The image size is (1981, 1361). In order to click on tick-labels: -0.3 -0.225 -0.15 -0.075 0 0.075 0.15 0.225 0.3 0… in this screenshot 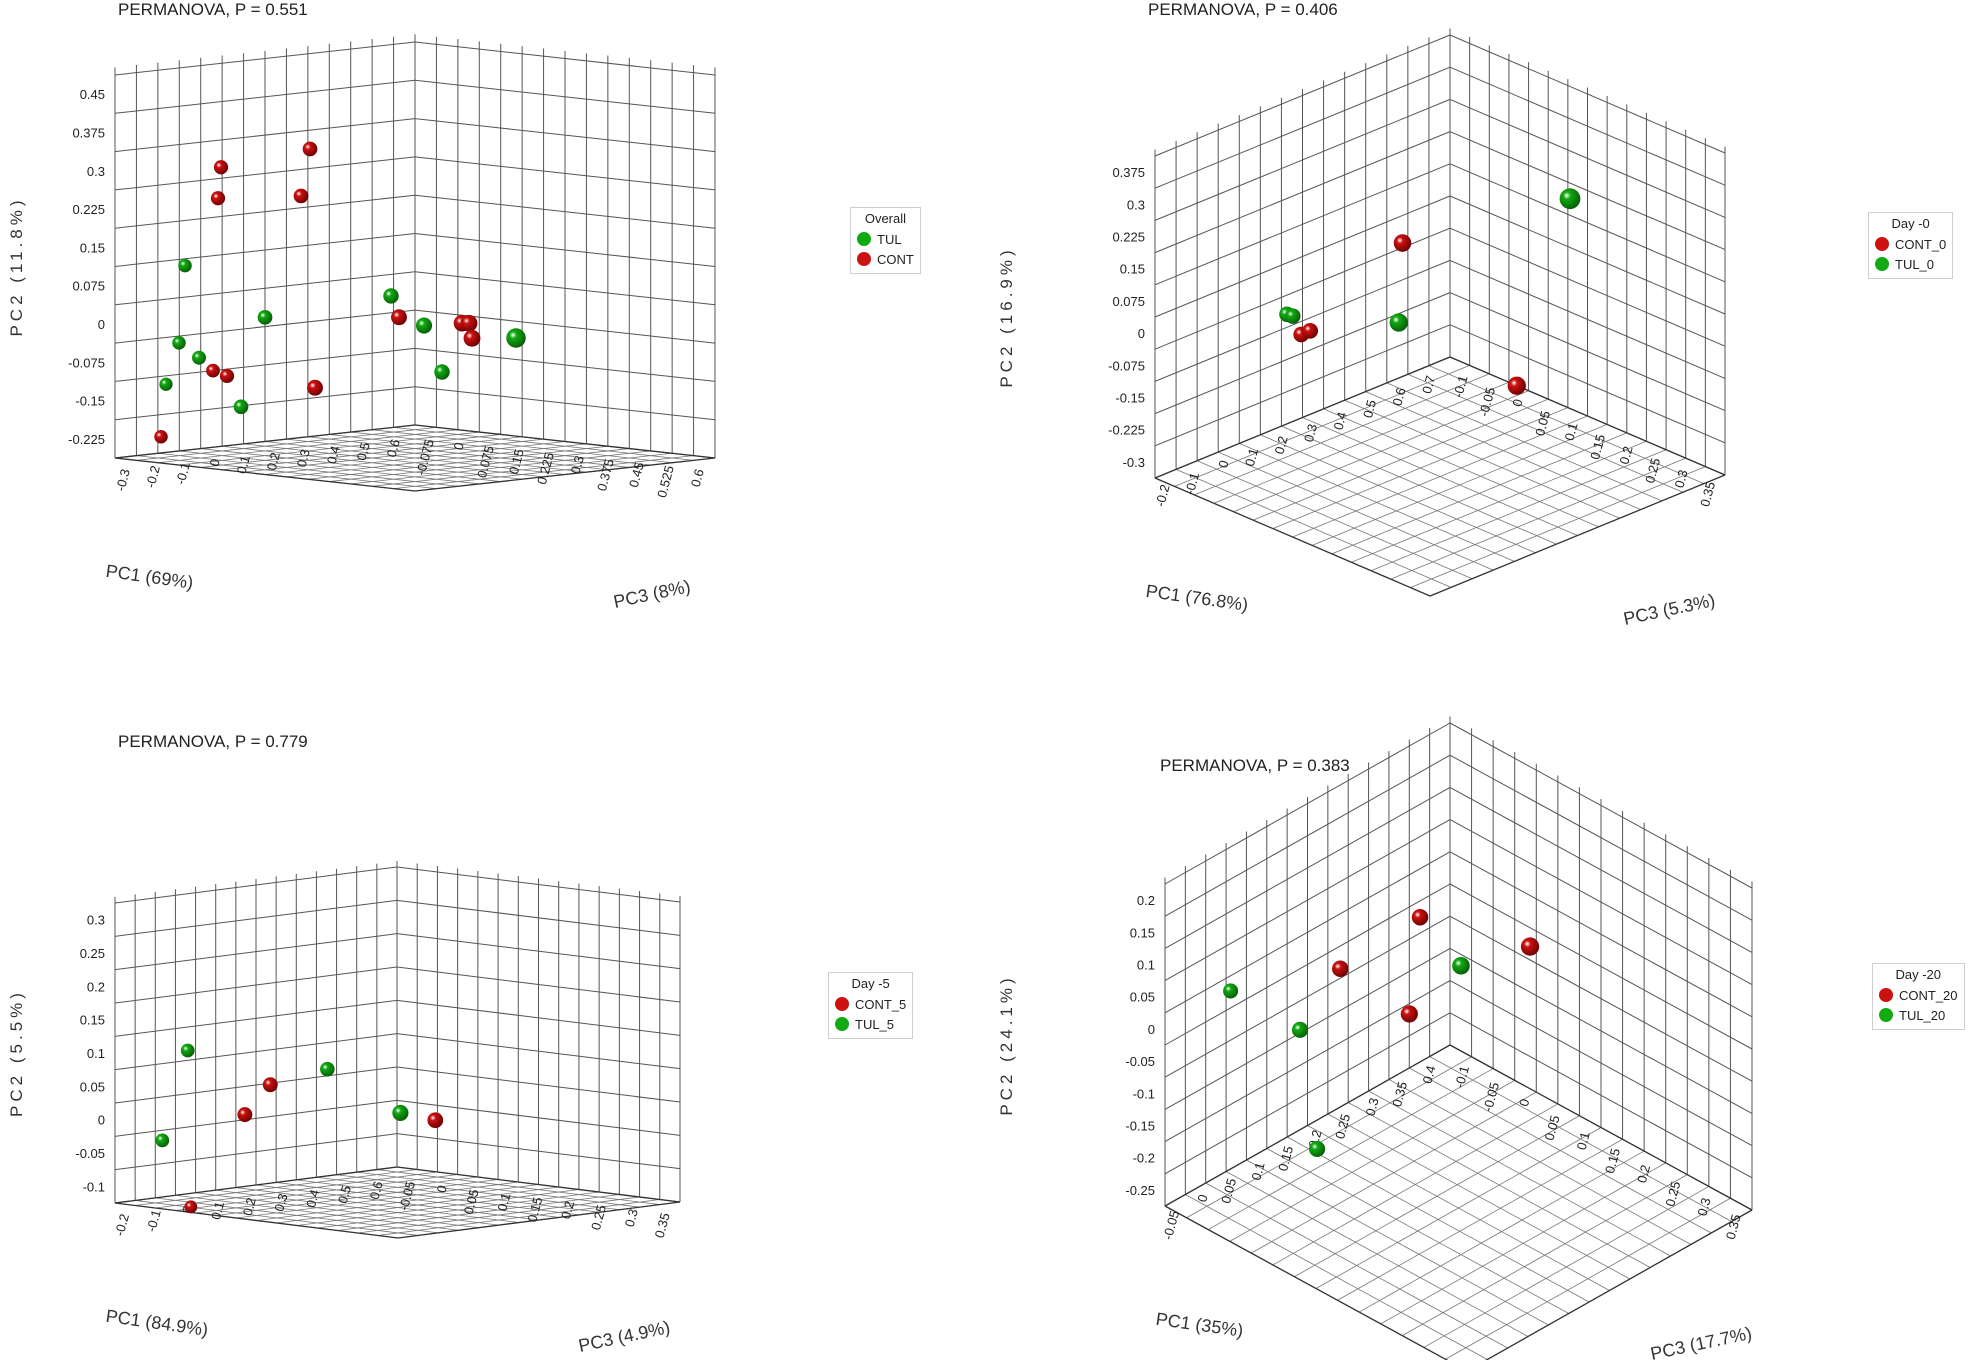, I will do `click(1413, 336)`.